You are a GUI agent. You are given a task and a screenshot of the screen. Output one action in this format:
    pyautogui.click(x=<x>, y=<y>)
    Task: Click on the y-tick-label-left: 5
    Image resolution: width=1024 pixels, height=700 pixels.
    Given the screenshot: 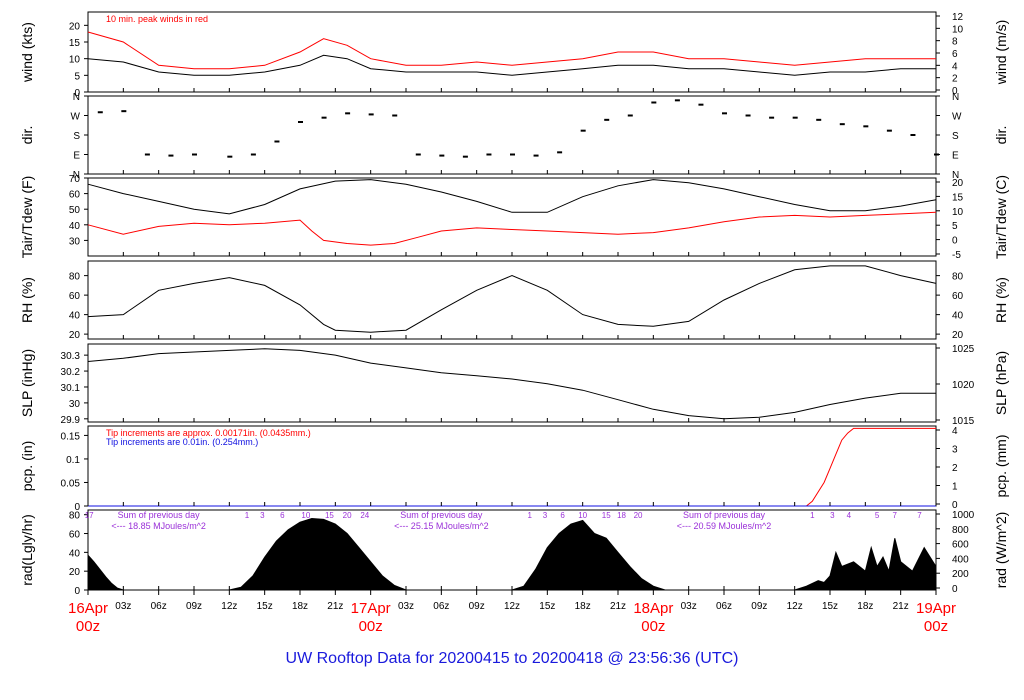 What is the action you would take?
    pyautogui.click(x=77, y=76)
    